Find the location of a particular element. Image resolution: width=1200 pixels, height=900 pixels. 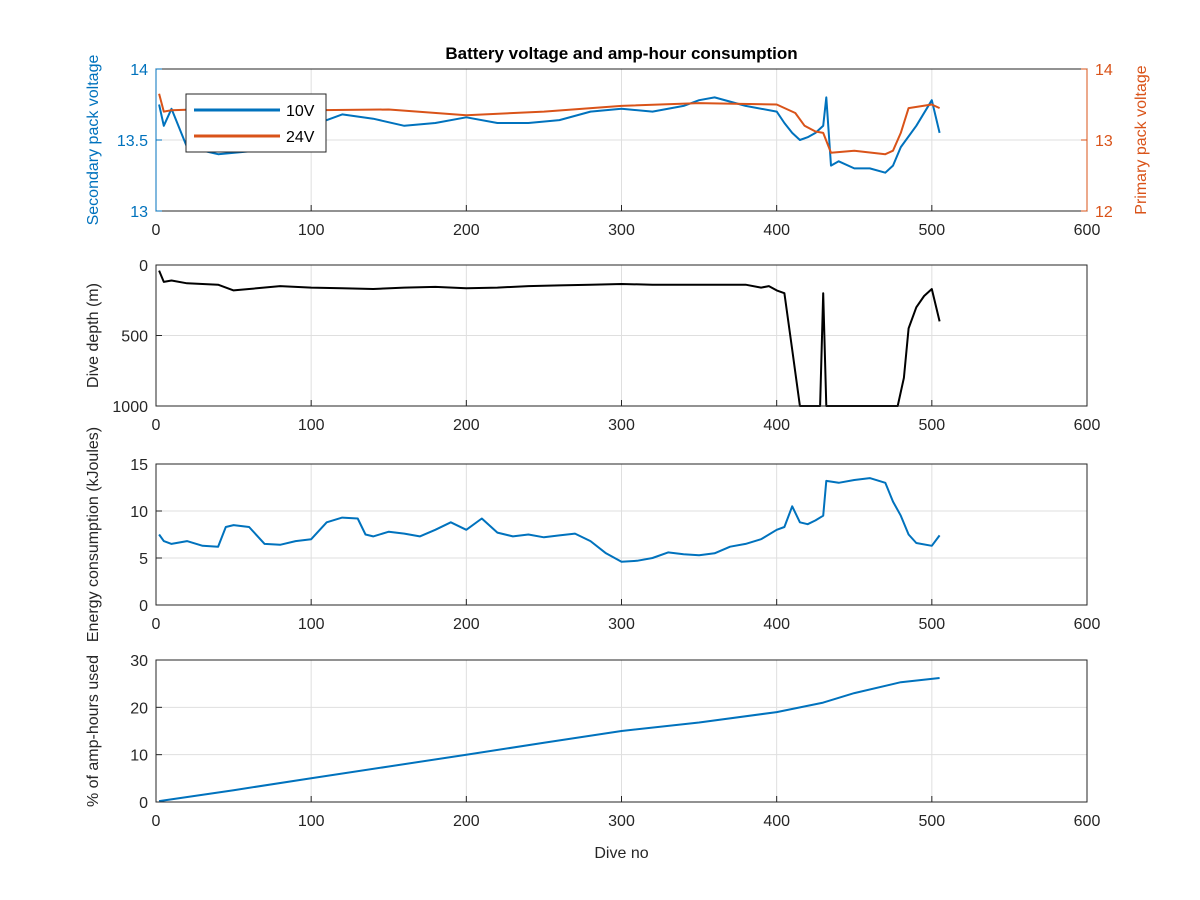

y-tick-label: 30 is located at coordinates (139, 661).